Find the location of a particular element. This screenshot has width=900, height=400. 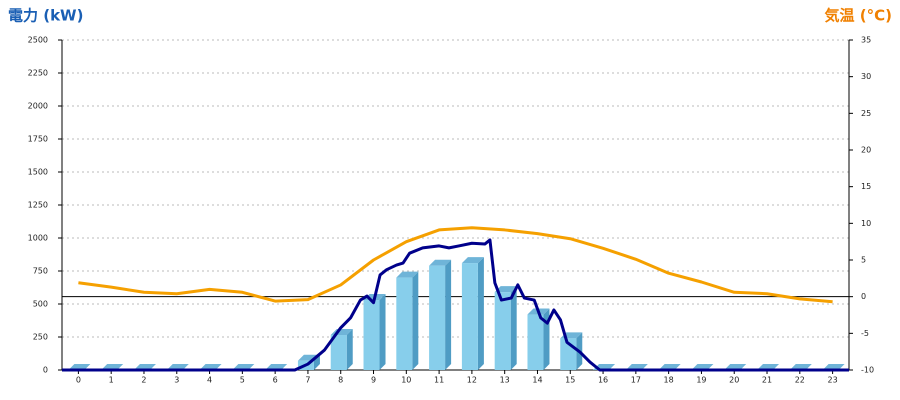

y2-tick-label: 10 is located at coordinates (866, 223).